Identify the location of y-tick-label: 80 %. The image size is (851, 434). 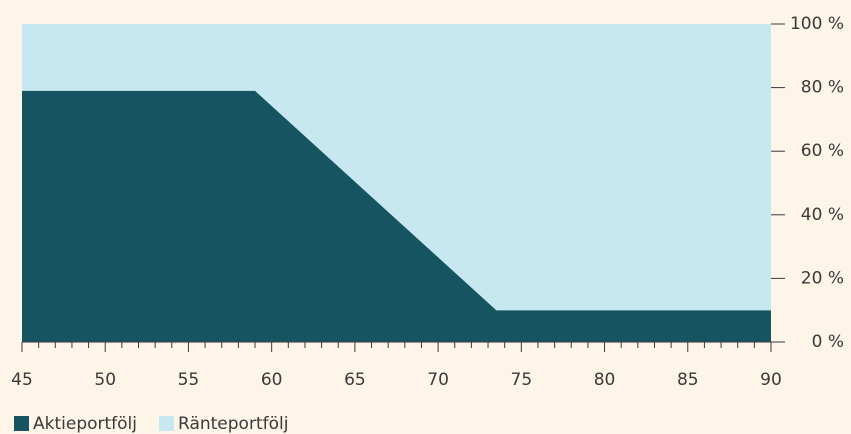
(822, 88).